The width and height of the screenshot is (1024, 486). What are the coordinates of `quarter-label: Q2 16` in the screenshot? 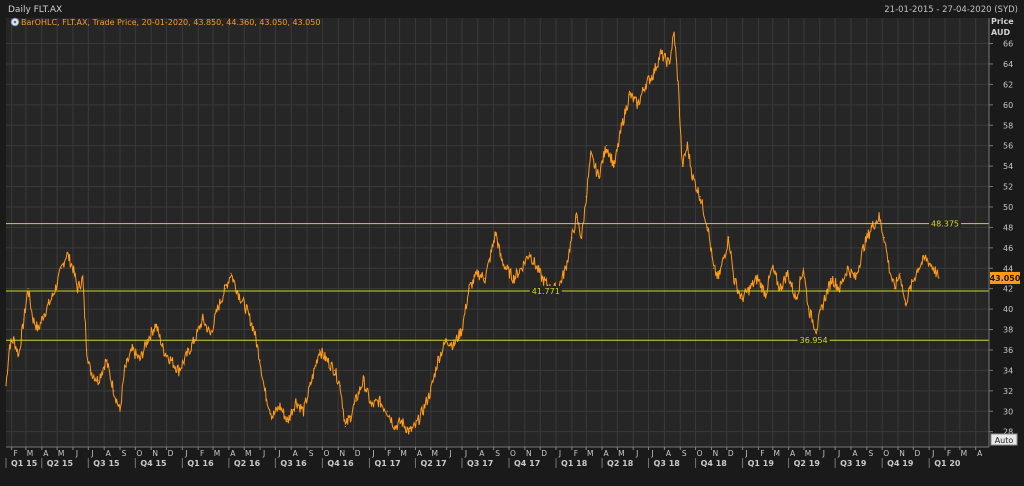 It's located at (247, 463).